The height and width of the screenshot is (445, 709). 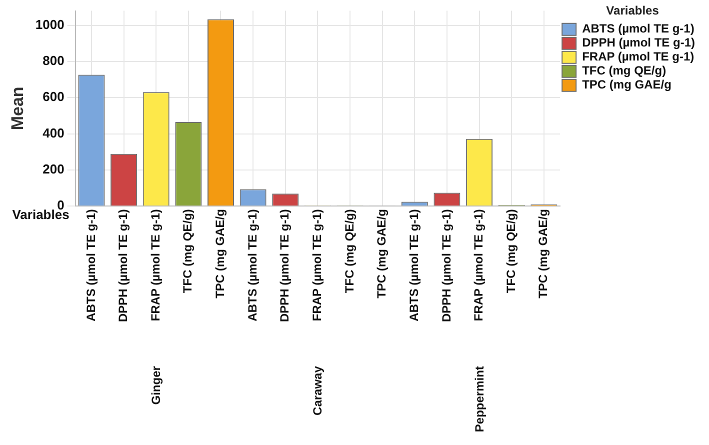 I want to click on legend-label: TPC (mg GAE/g, so click(x=627, y=85).